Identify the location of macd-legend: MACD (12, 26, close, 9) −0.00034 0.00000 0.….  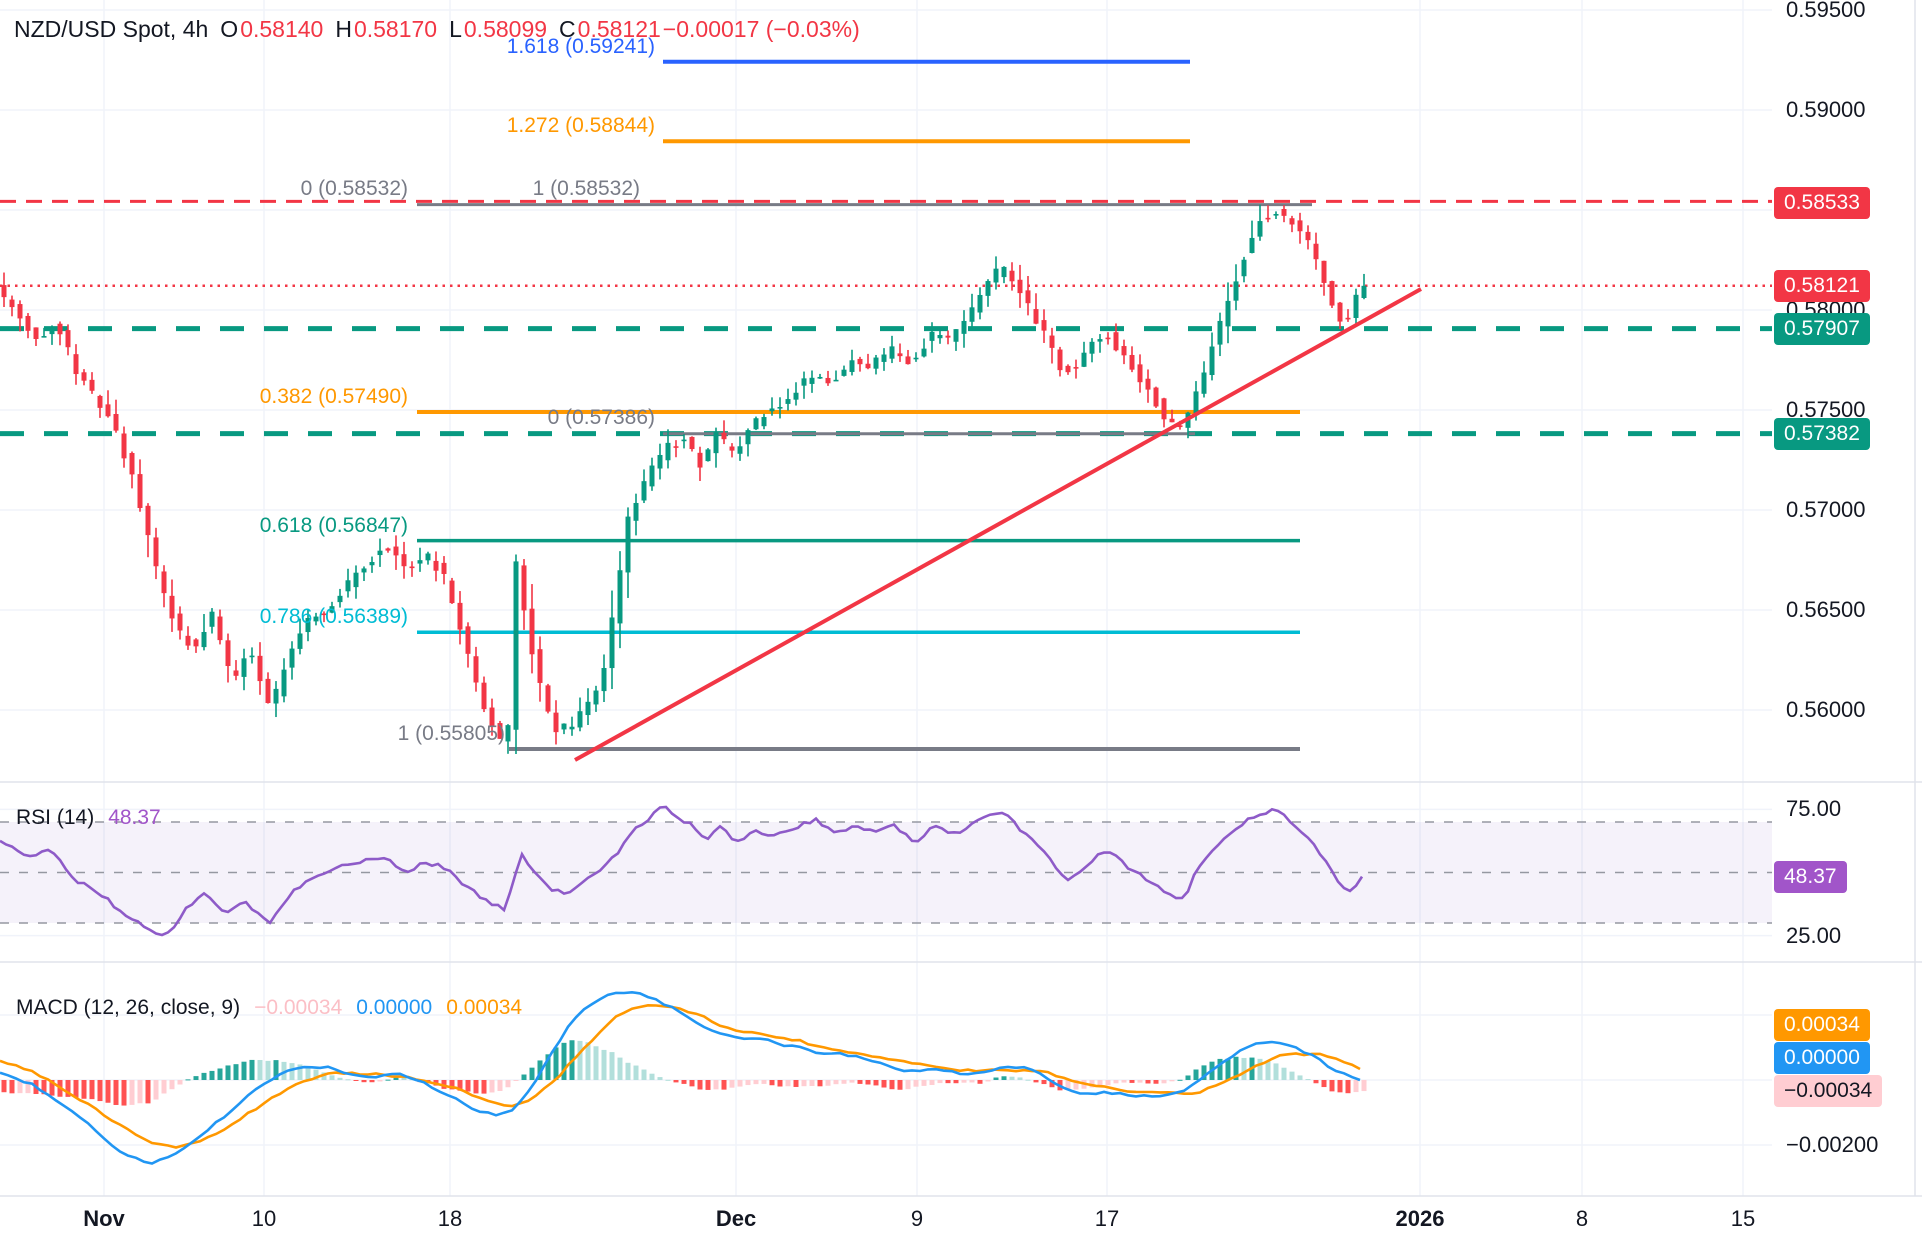
(269, 1008).